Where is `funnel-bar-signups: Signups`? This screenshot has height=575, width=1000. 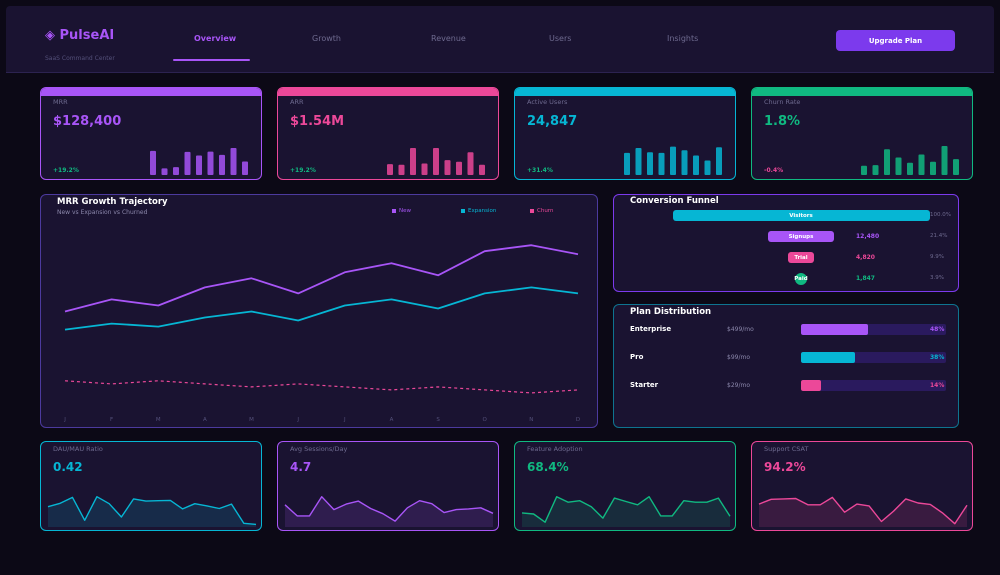 funnel-bar-signups: Signups is located at coordinates (801, 236).